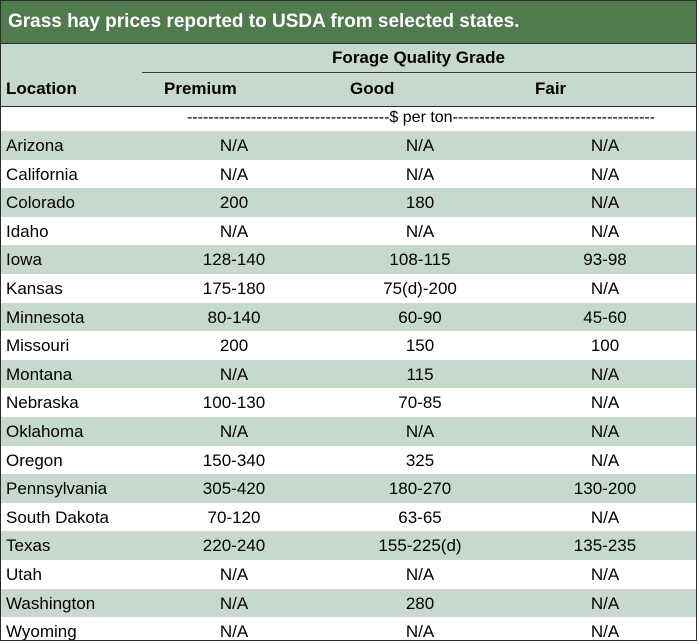 This screenshot has width=700, height=644. I want to click on premium-cell: 128-140, so click(234, 260).